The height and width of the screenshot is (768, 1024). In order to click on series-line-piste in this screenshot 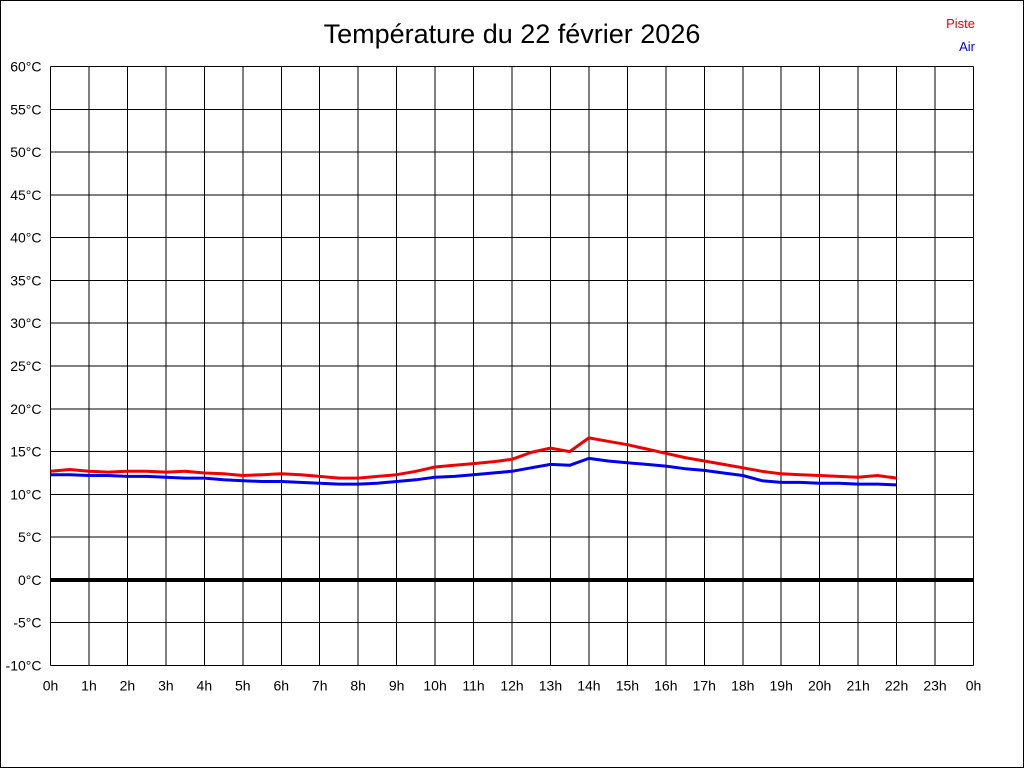, I will do `click(473, 458)`.